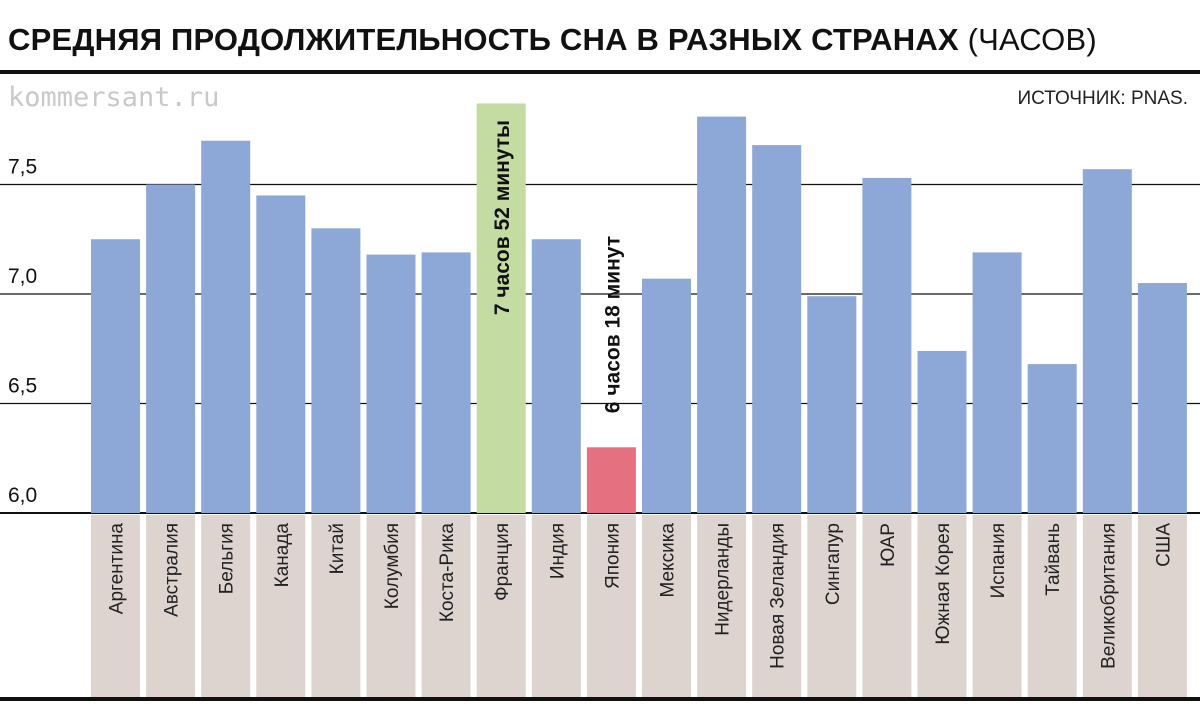 This screenshot has width=1200, height=707. Describe the element at coordinates (447, 573) in the screenshot. I see `category-label: Коста-Рика` at that location.